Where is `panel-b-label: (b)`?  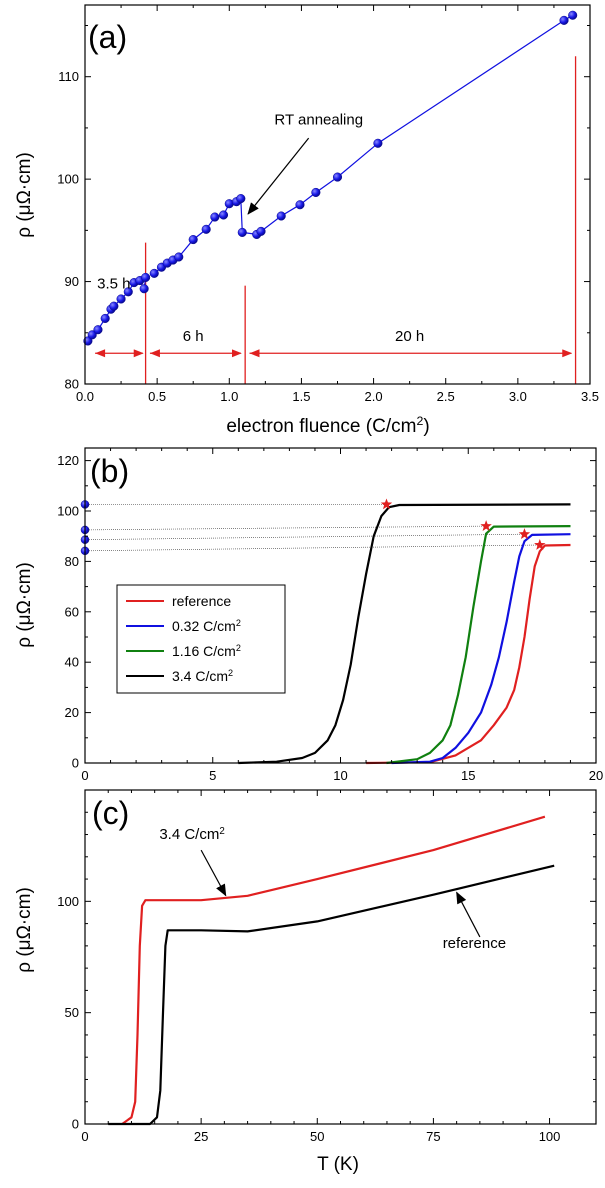
panel-b-label: (b) is located at coordinates (109, 471).